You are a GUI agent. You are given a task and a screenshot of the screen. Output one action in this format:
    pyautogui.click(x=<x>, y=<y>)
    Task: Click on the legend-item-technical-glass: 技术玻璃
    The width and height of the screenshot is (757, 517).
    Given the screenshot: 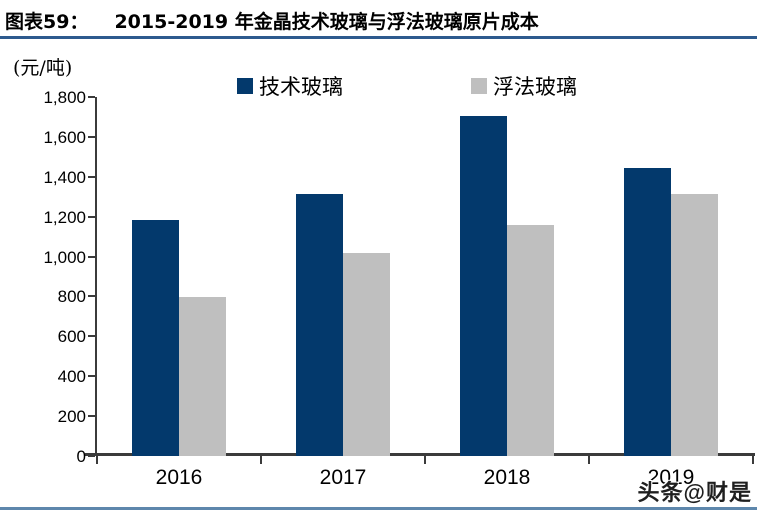 What is the action you would take?
    pyautogui.click(x=290, y=86)
    